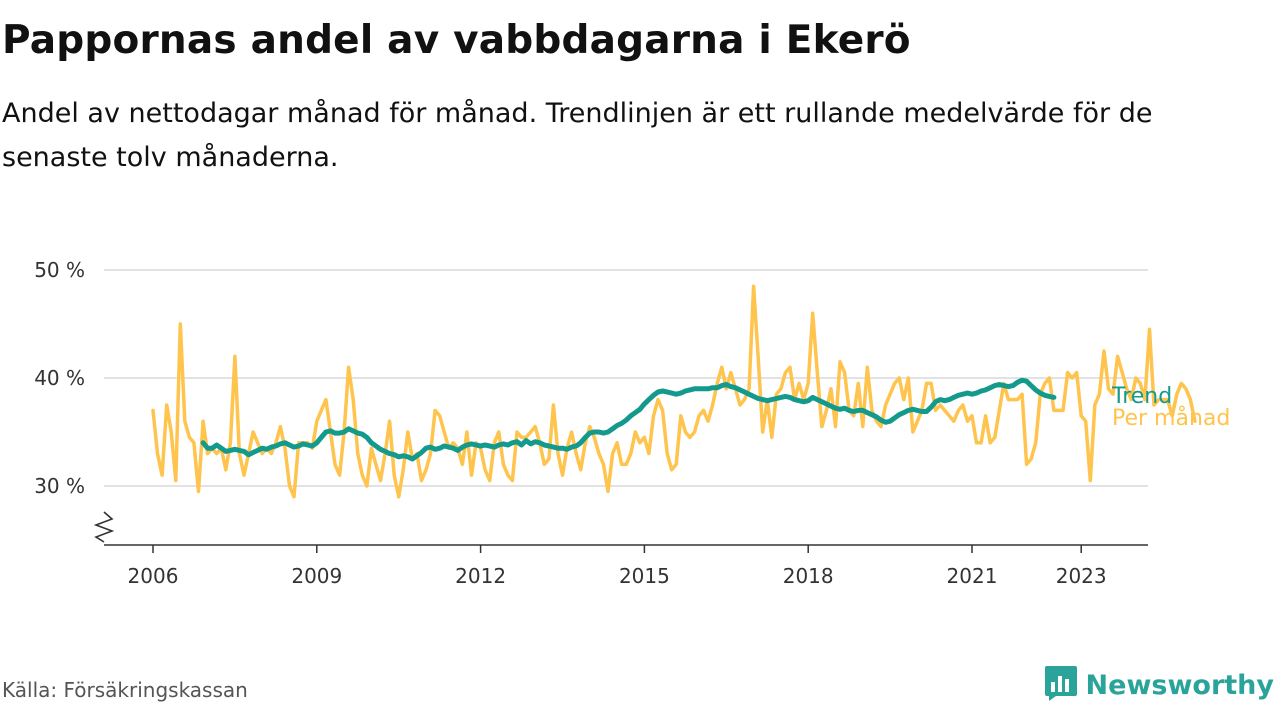  What do you see at coordinates (620, 549) in the screenshot?
I see `x-axis: 2006 2009 2012 2015 2018 2021 2023` at bounding box center [620, 549].